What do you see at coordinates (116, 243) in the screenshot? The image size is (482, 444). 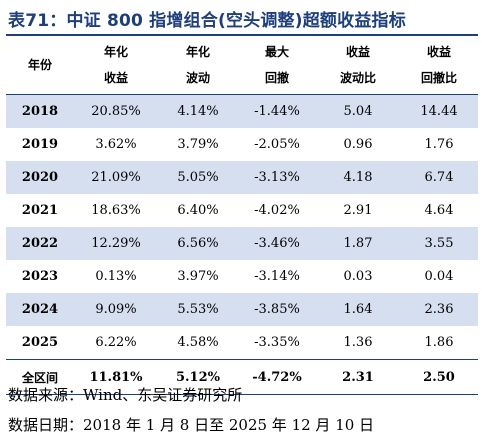 I see `cell-annual-return: 12.29%` at bounding box center [116, 243].